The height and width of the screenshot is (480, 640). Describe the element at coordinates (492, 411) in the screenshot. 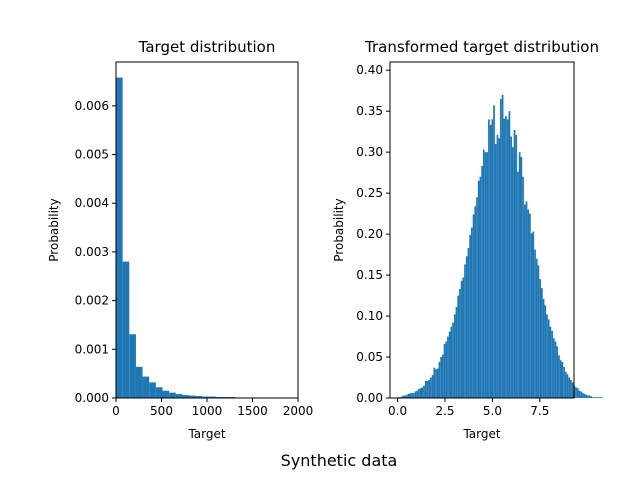

I see `right-x-tick-label: 5.0` at that location.